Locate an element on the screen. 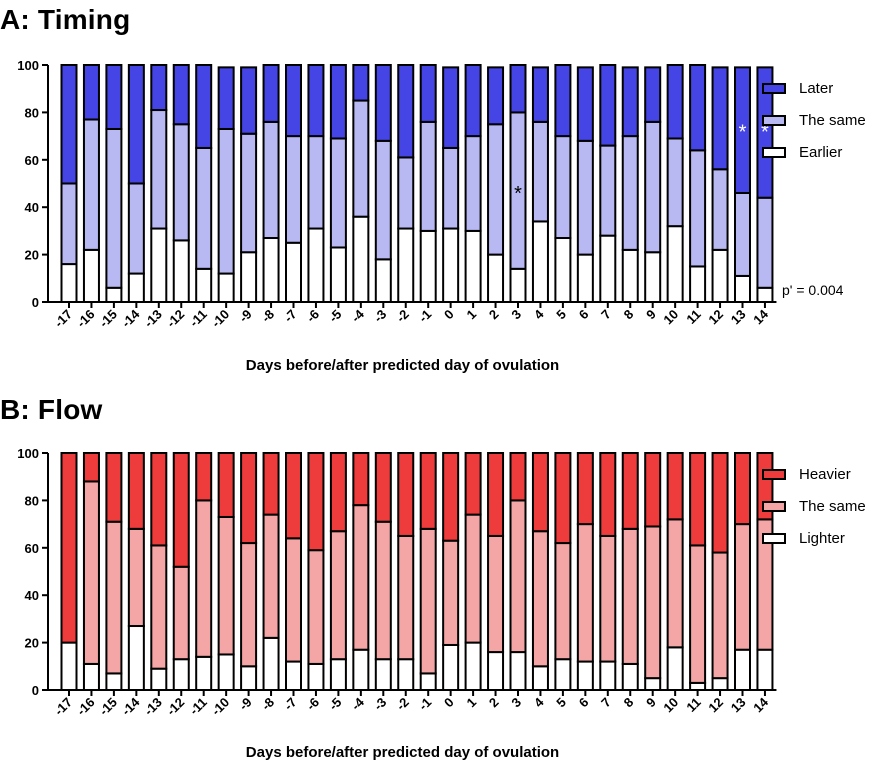 The width and height of the screenshot is (888, 770). timing-x-tick-label: 2 is located at coordinates (494, 315).